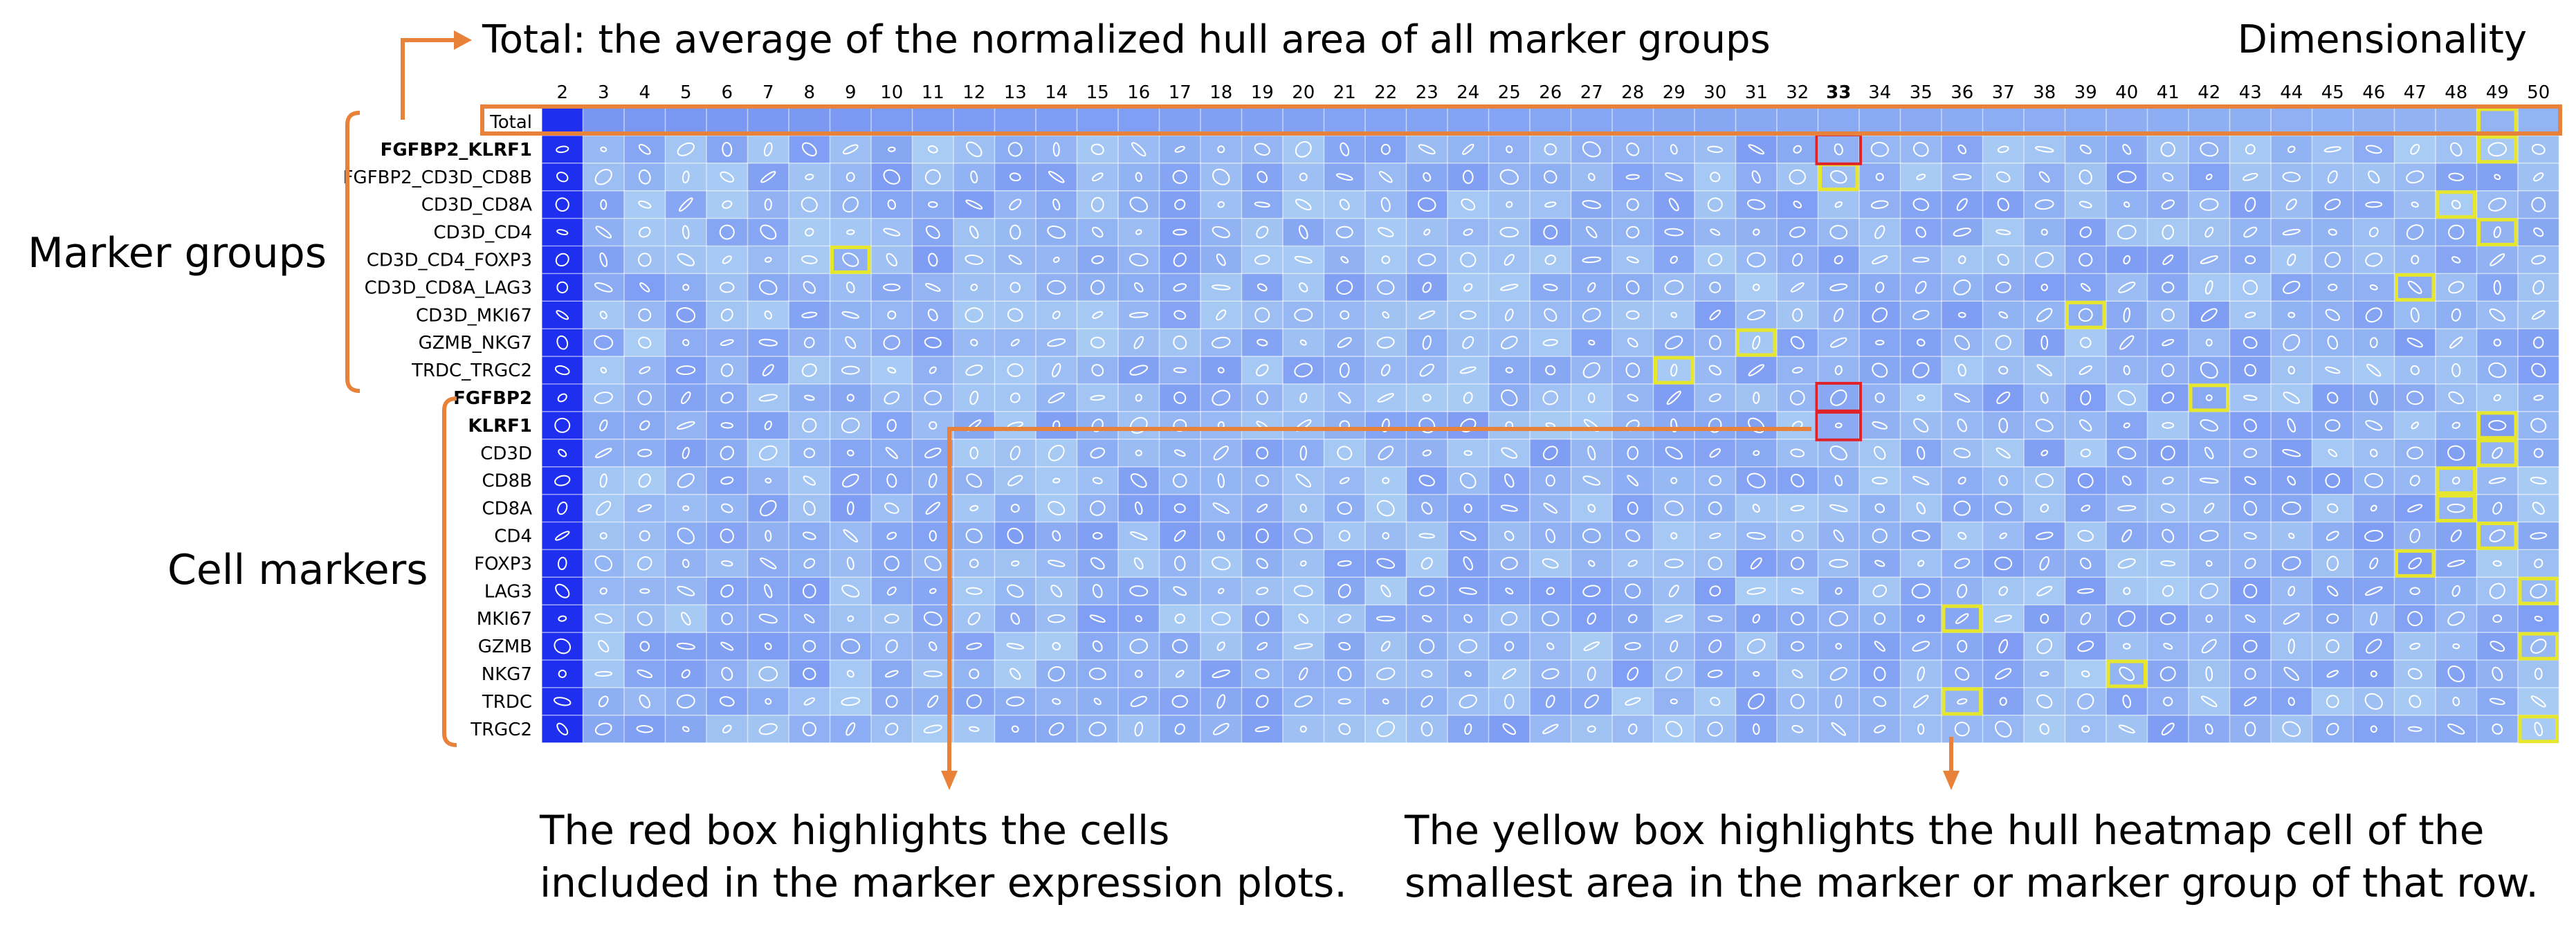  What do you see at coordinates (438, 177) in the screenshot?
I see `row-label: FGFBP2_CD3D_CD8B` at bounding box center [438, 177].